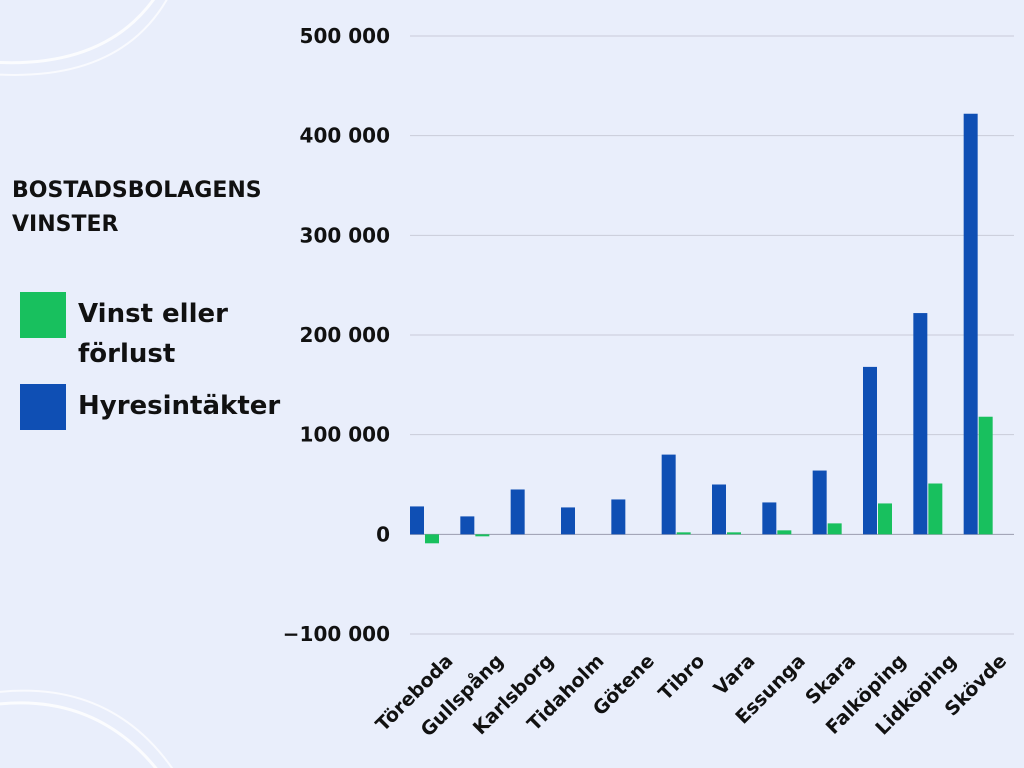  Describe the element at coordinates (43, 315) in the screenshot. I see `legend-swatch-vinst` at that location.